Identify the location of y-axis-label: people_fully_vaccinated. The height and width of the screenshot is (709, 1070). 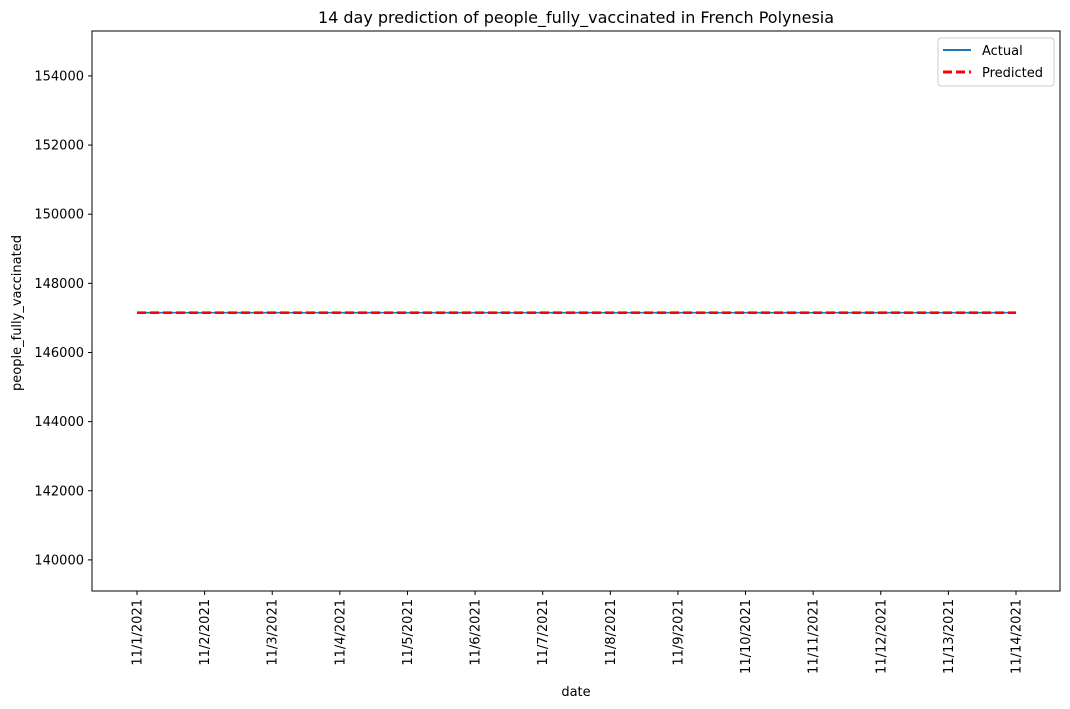
(17, 313).